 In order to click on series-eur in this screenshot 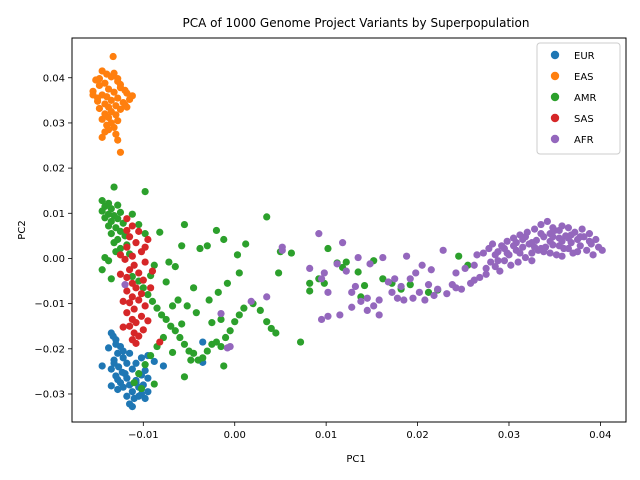, I will do `click(152, 370)`.